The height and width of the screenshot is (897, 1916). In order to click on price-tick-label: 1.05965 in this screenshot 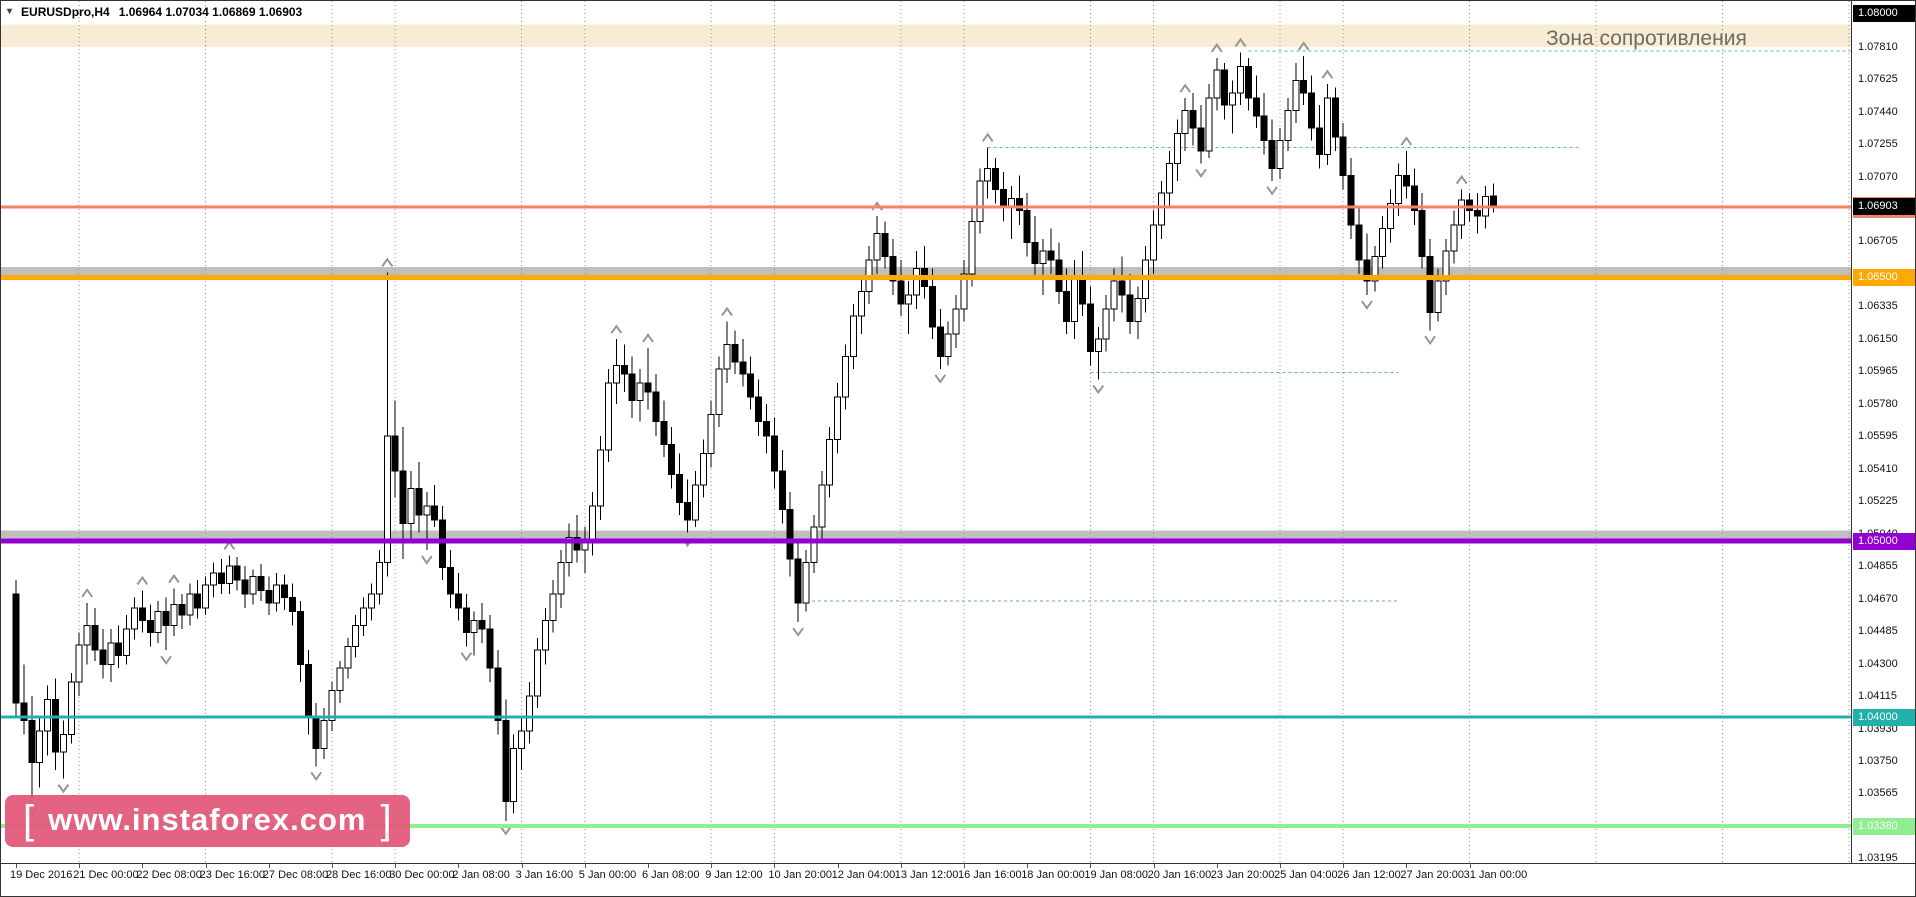, I will do `click(1878, 371)`.